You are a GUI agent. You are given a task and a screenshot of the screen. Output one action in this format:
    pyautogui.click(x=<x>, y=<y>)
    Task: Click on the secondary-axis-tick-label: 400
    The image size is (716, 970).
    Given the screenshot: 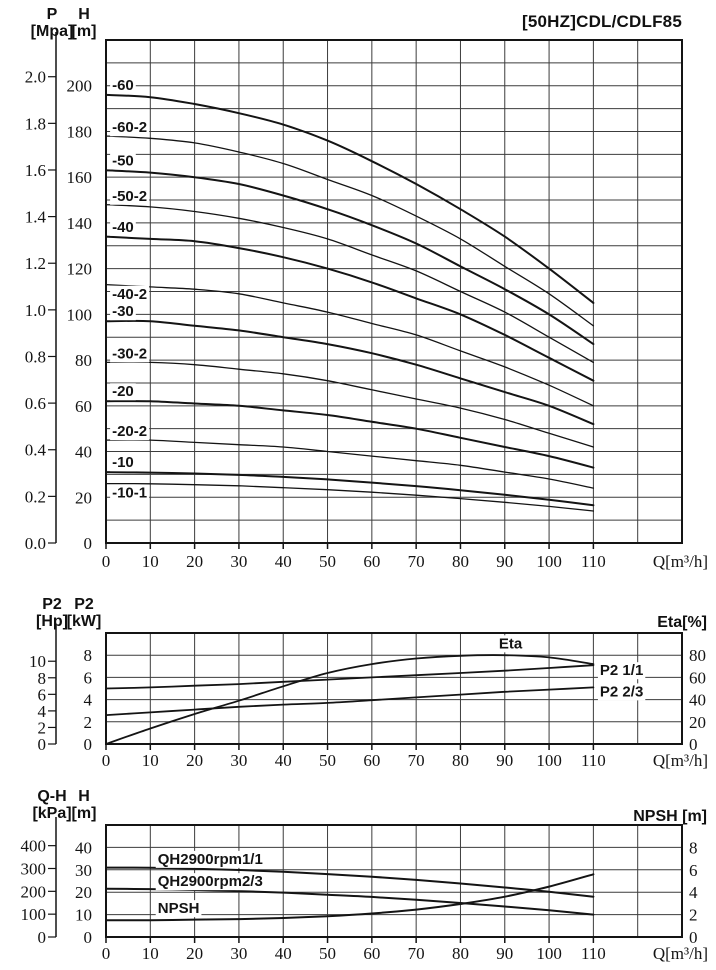 What is the action you would take?
    pyautogui.click(x=34, y=846)
    